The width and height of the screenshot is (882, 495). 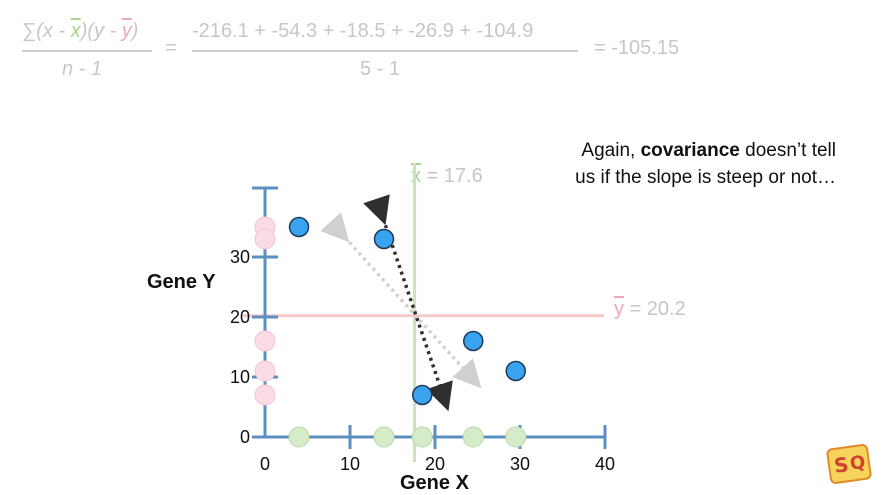 What do you see at coordinates (181, 282) in the screenshot?
I see `y-axis-title: Gene Y` at bounding box center [181, 282].